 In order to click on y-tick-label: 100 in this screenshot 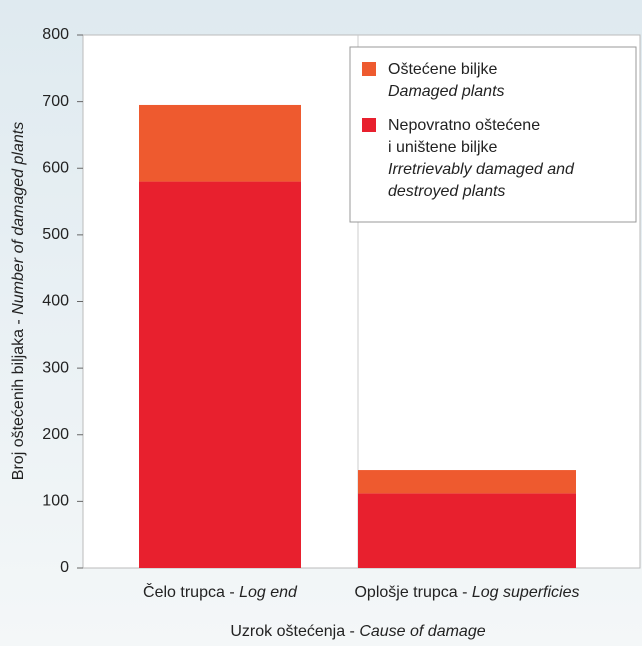, I will do `click(55, 501)`.